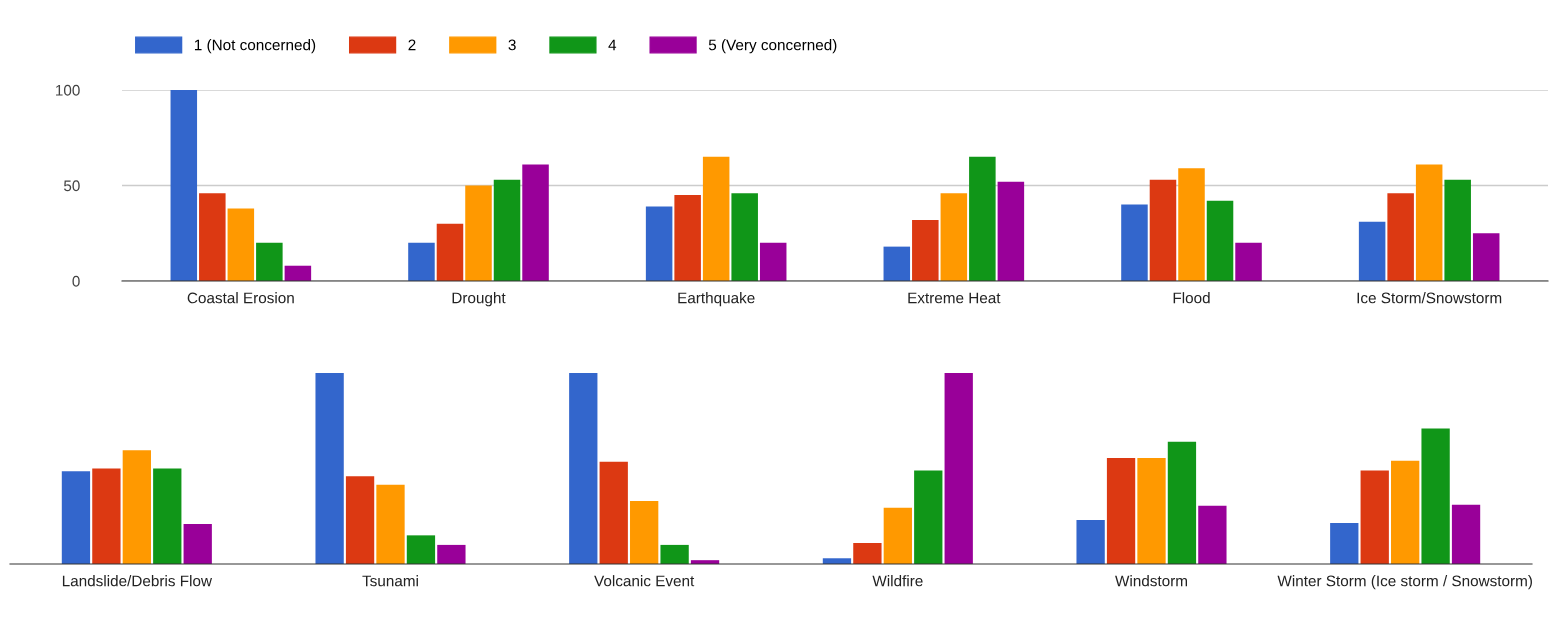 The width and height of the screenshot is (1562, 622). Describe the element at coordinates (1191, 298) in the screenshot. I see `x-tick-label: Flood` at that location.